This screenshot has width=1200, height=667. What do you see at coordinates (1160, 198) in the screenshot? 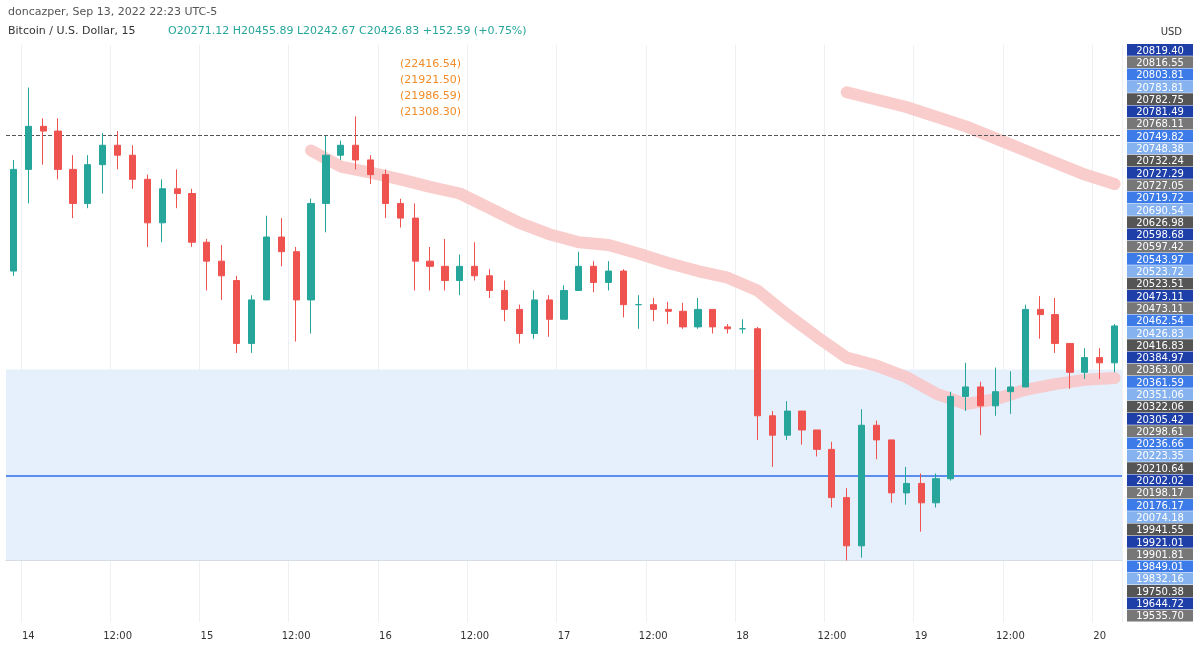
I see `text: 20719.72` at bounding box center [1160, 198].